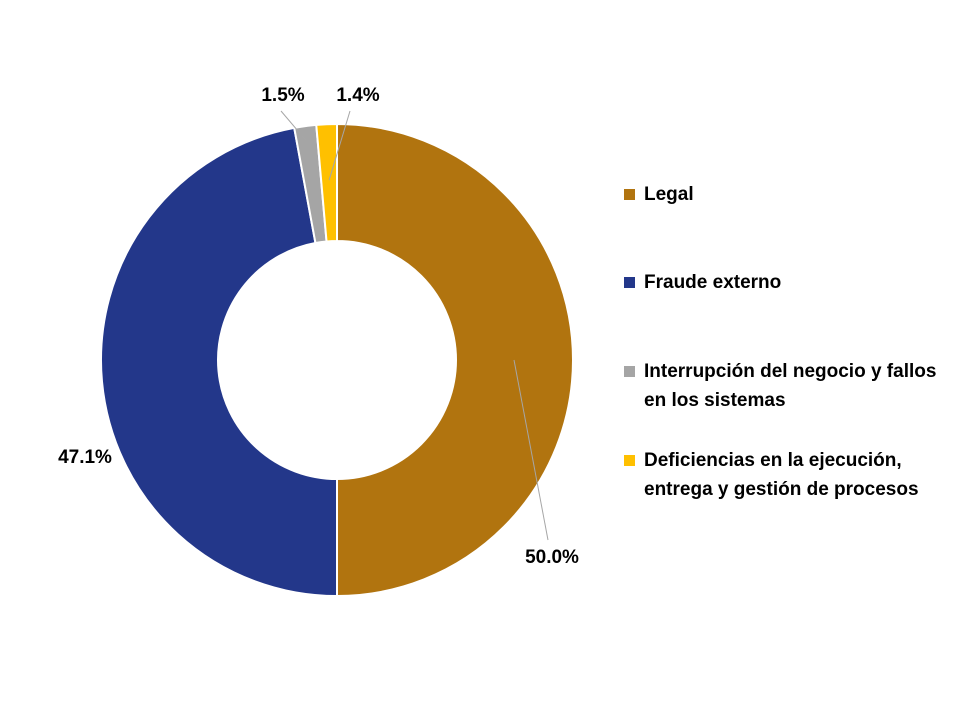 The width and height of the screenshot is (960, 720). What do you see at coordinates (531, 450) in the screenshot?
I see `leader-line-legal` at bounding box center [531, 450].